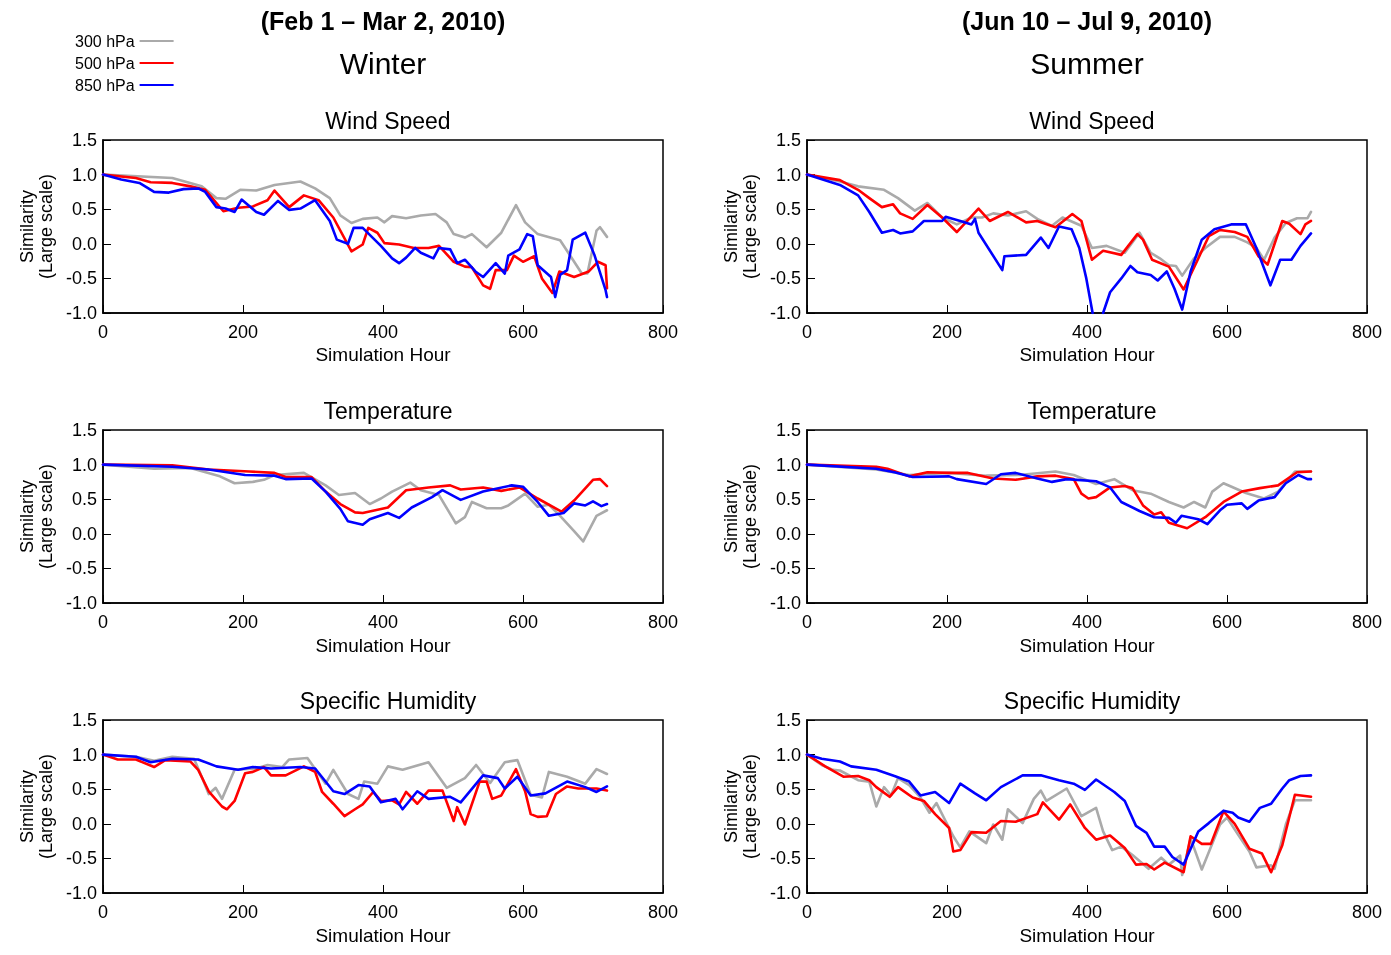 The width and height of the screenshot is (1391, 955). What do you see at coordinates (105, 41) in the screenshot?
I see `legend-label: 300 hPa` at bounding box center [105, 41].